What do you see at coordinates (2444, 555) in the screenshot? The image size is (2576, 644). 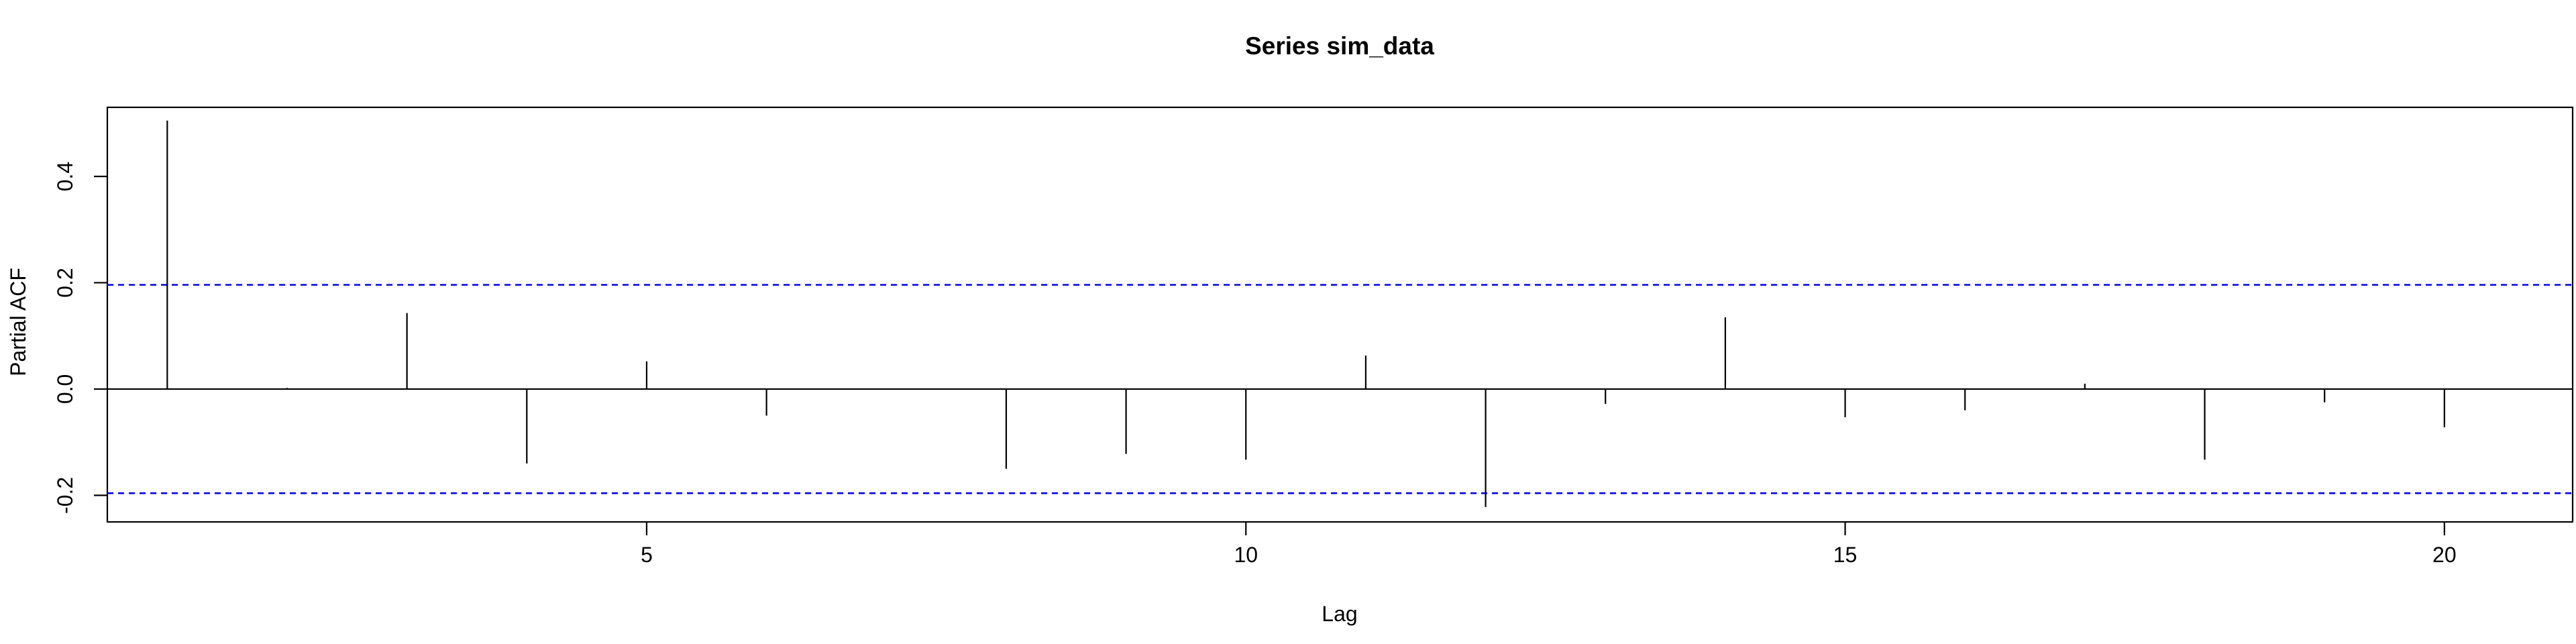 I see `x-tick-label-20: 20` at bounding box center [2444, 555].